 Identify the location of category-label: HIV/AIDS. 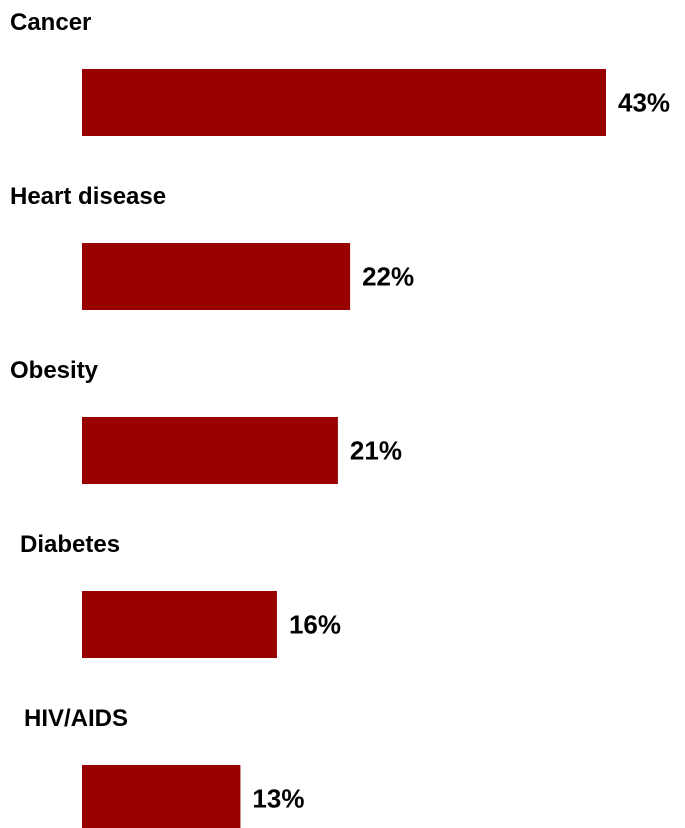
(76, 718).